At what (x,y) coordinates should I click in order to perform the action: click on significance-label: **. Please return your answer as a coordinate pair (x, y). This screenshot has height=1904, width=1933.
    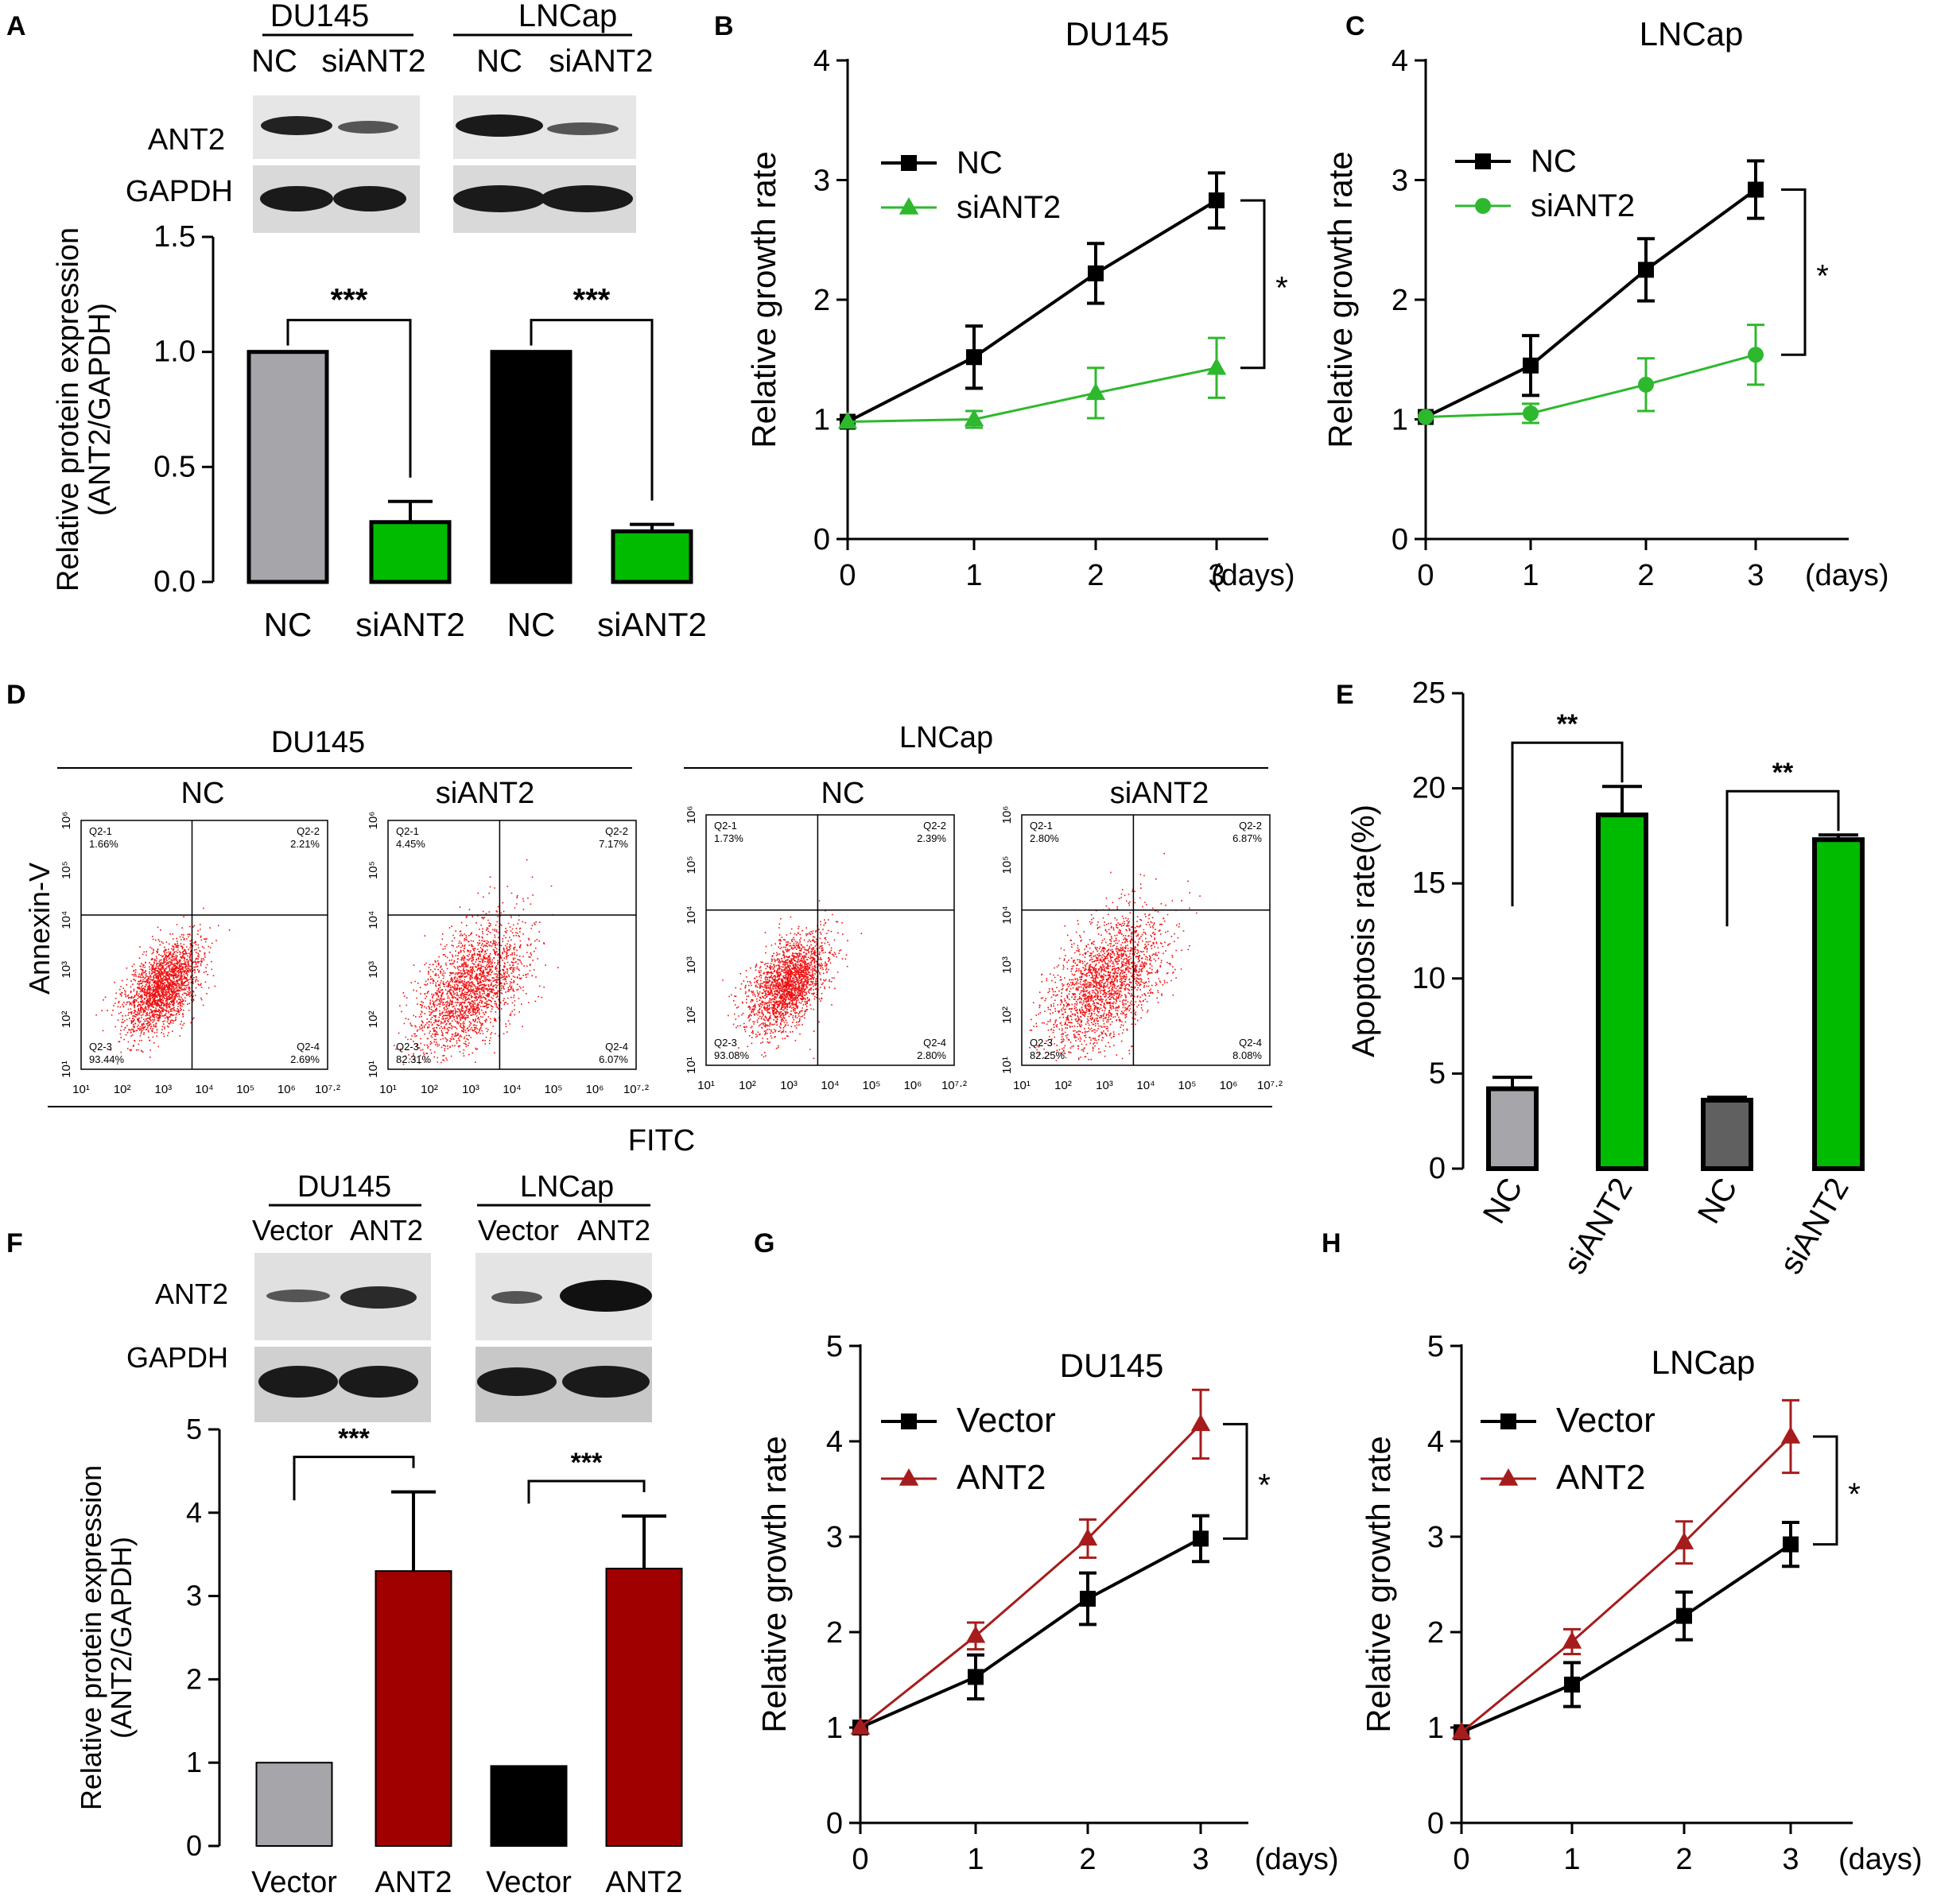
    Looking at the image, I should click on (1783, 773).